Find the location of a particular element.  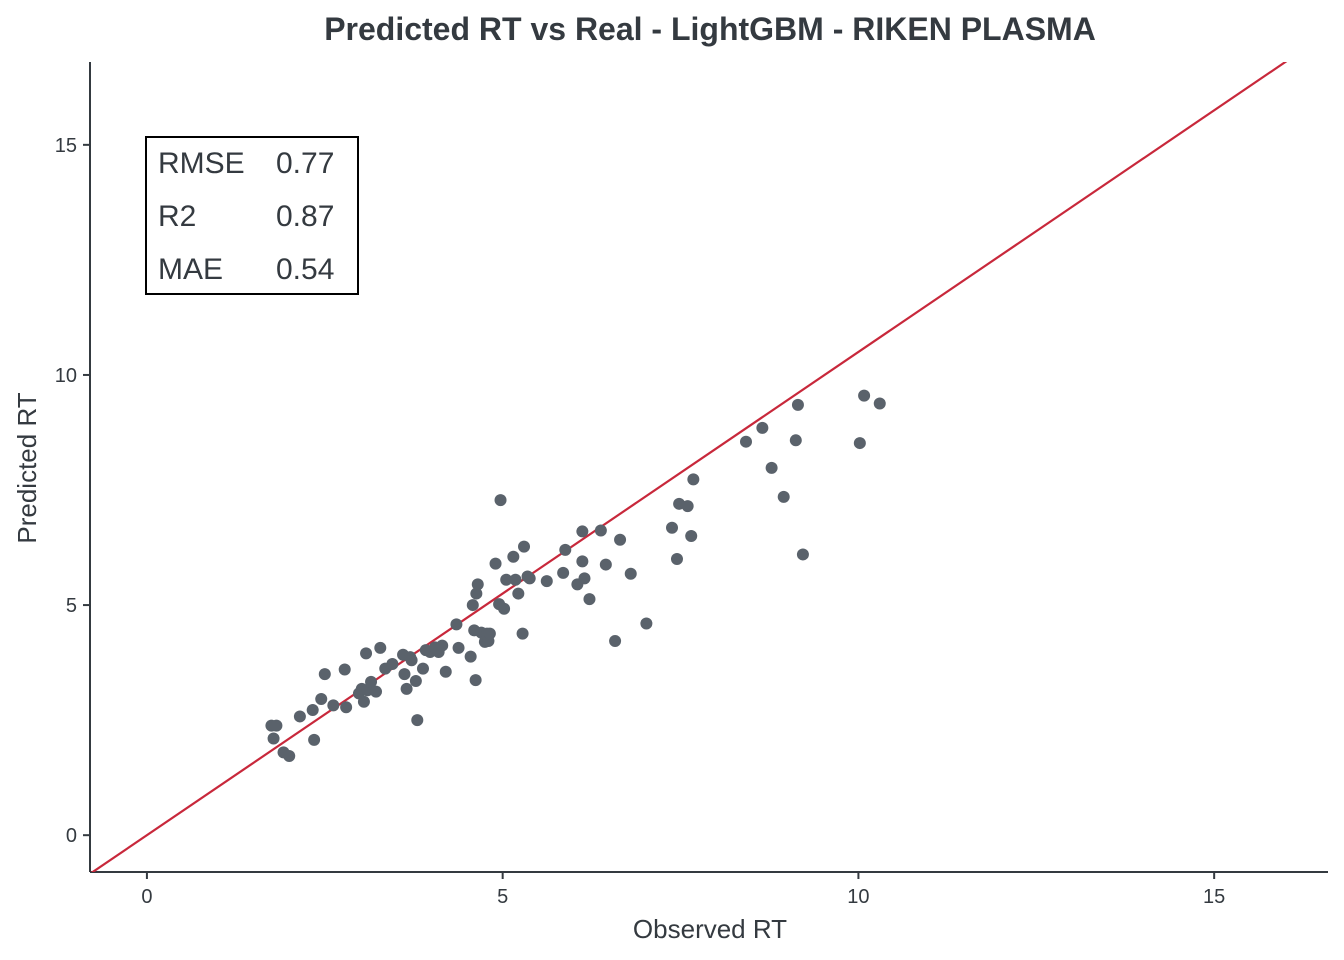

stats-border is located at coordinates (252, 215).